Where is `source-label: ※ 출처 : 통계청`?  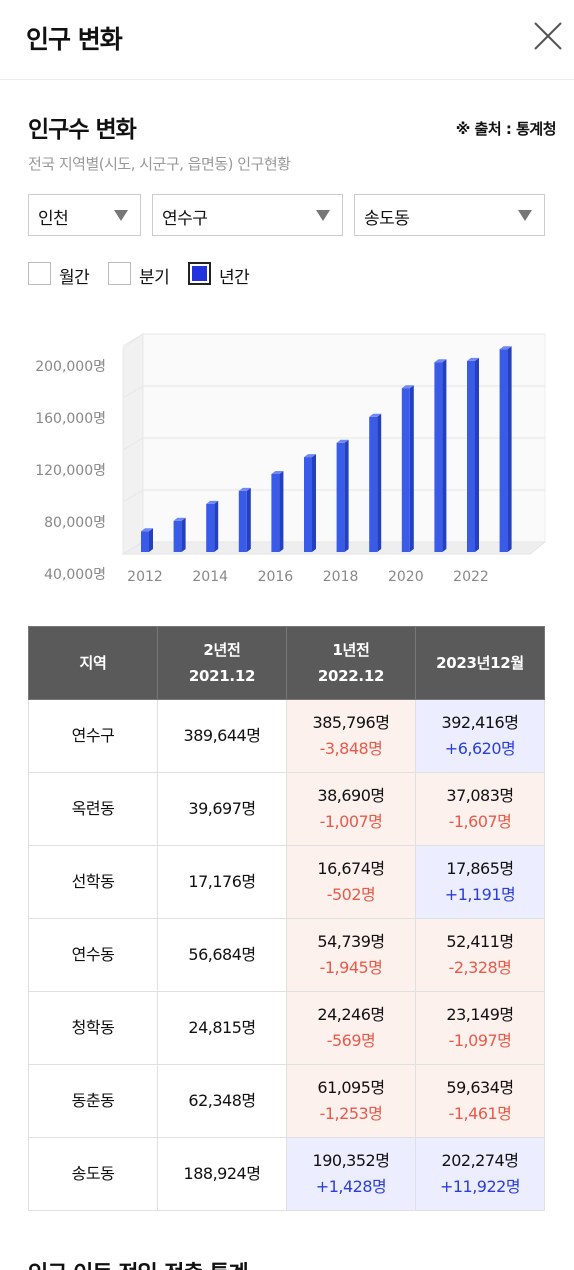 source-label: ※ 출처 : 통계청 is located at coordinates (506, 129).